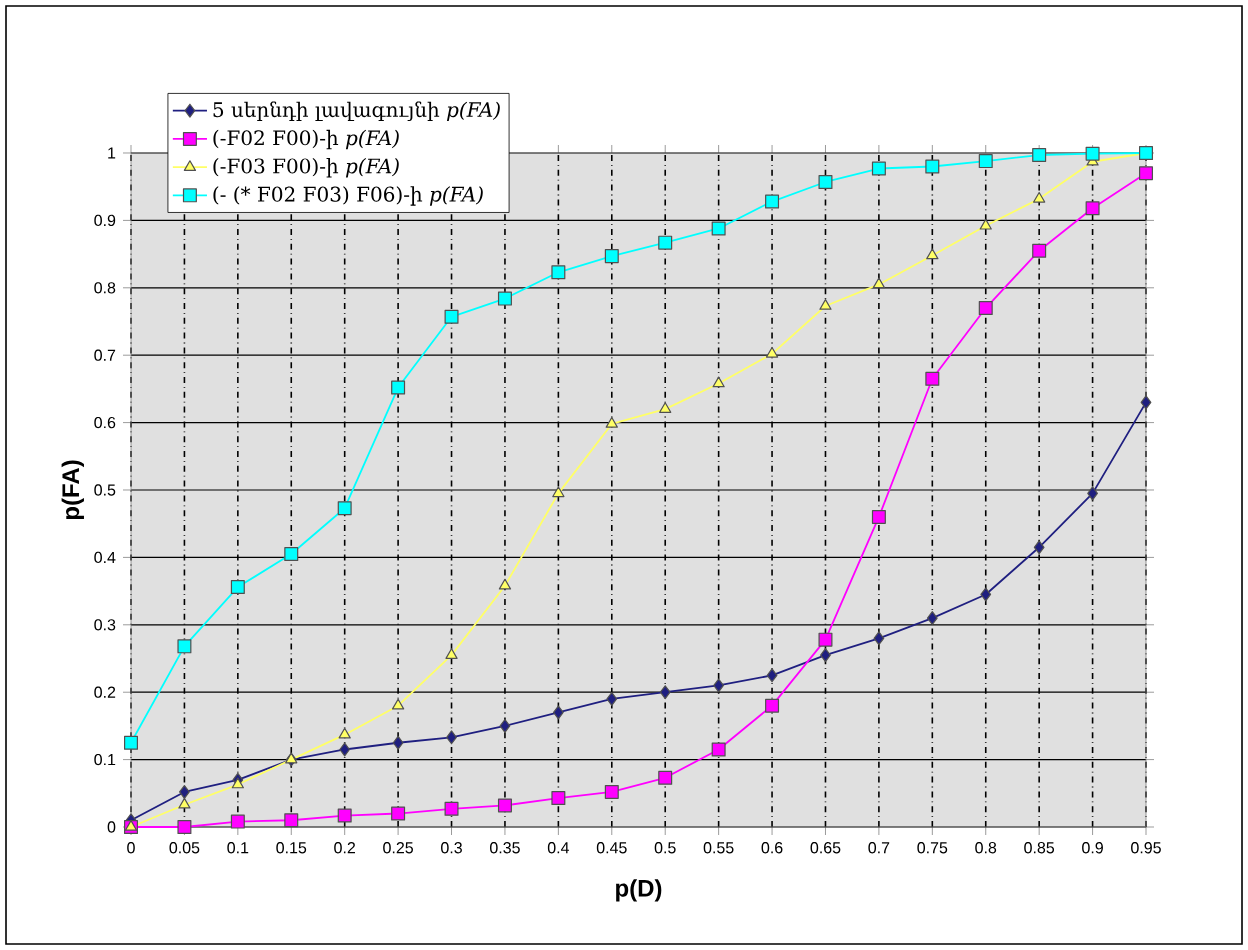  I want to click on y-tick-label: 1, so click(112, 153).